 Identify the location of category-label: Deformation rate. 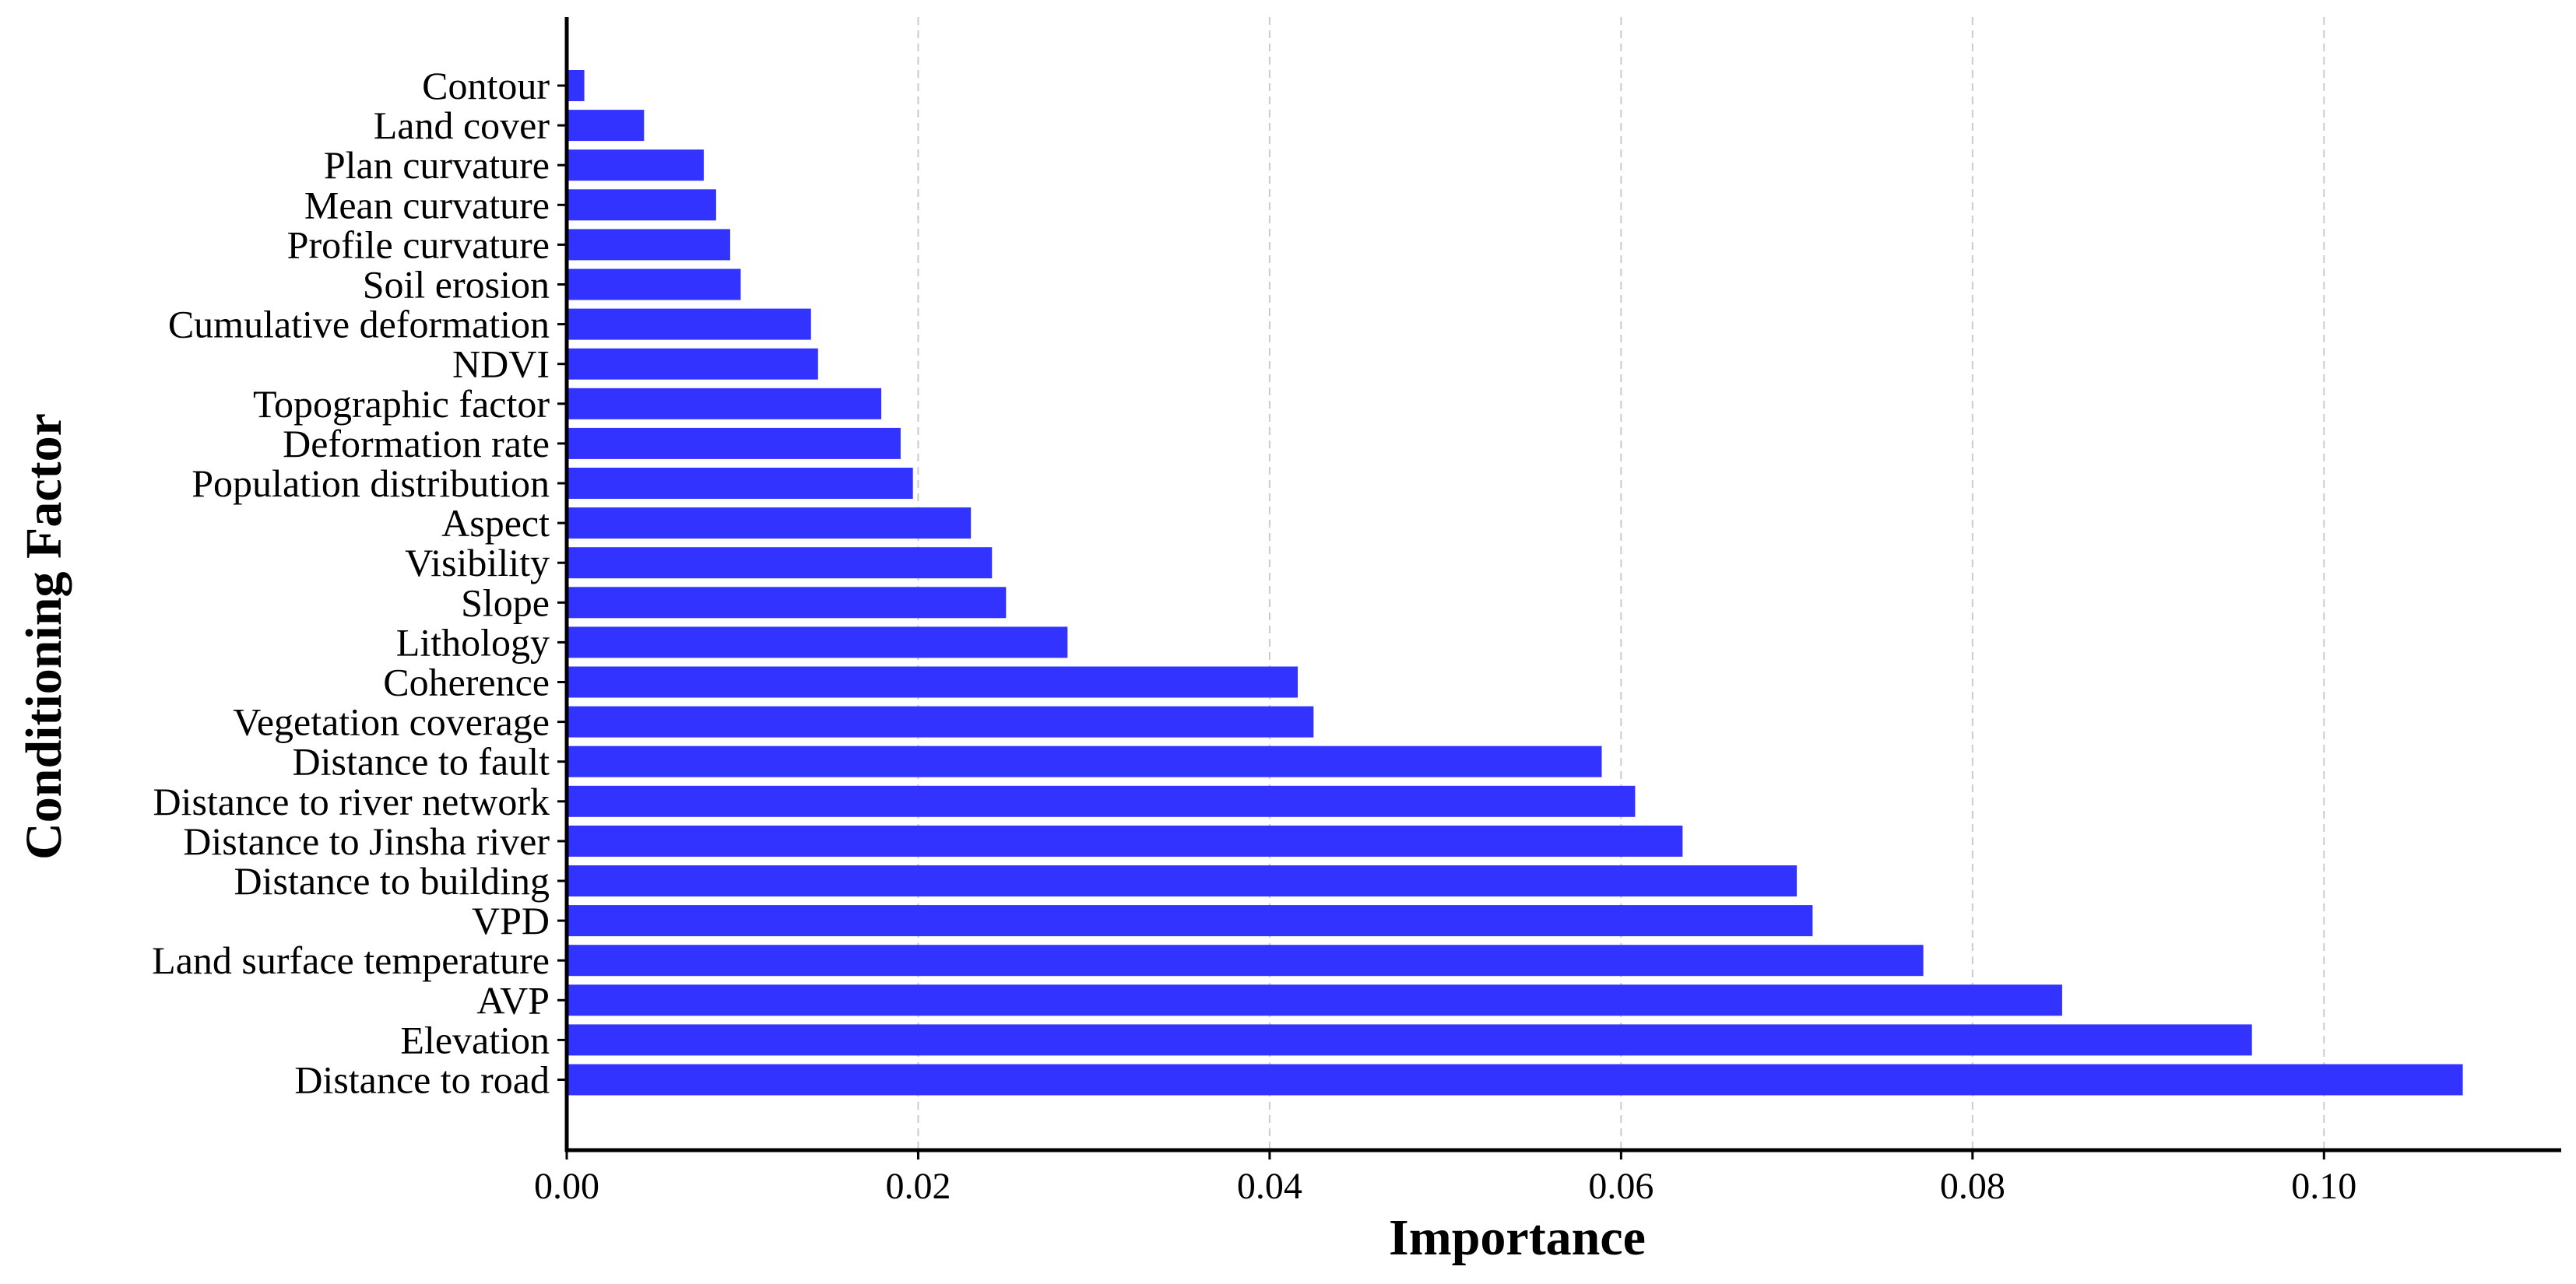
(416, 444).